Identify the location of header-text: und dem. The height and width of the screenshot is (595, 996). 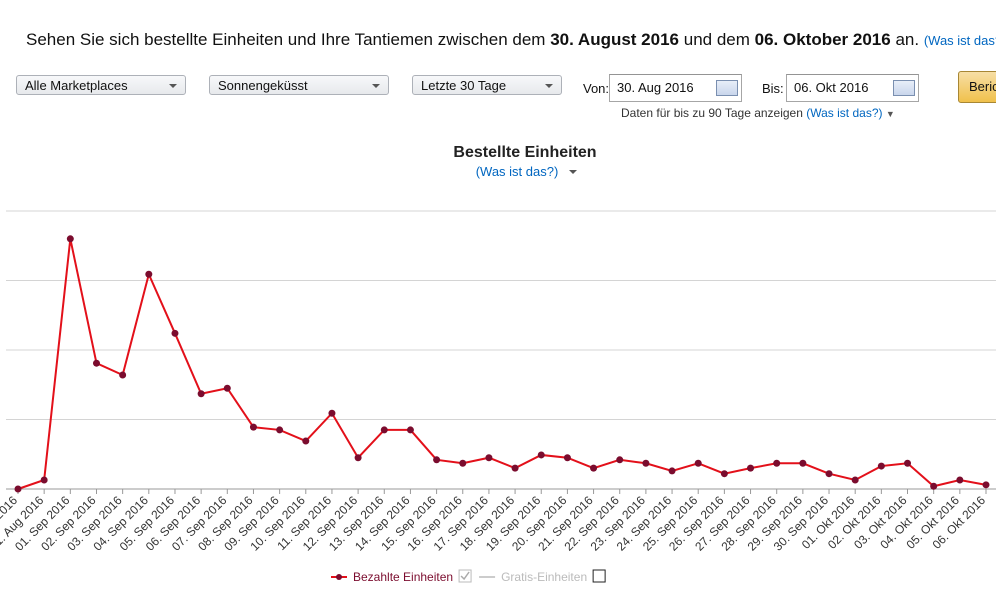
(716, 39).